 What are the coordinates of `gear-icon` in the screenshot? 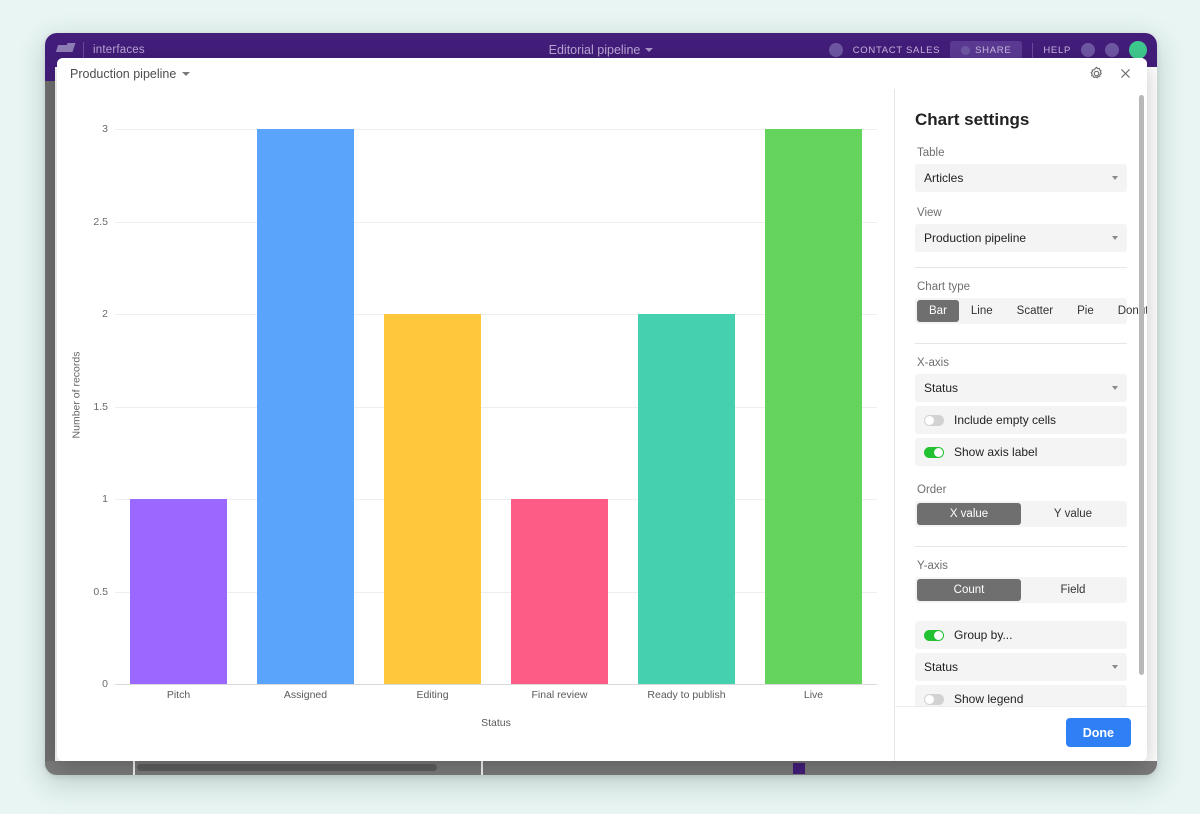 It's located at (1096, 73).